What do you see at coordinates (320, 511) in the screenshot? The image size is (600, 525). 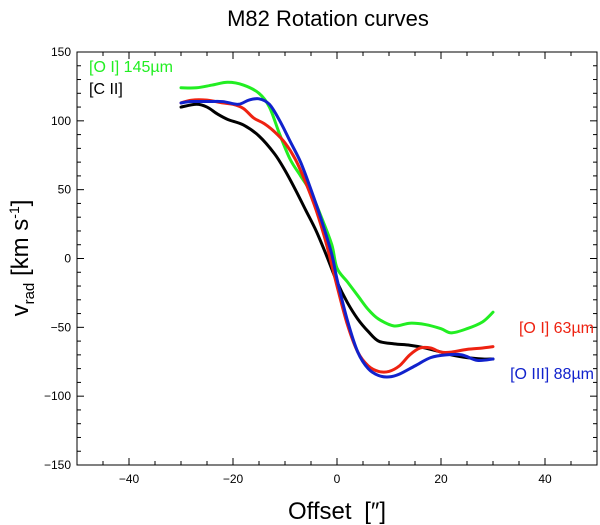 I see `x-axis-title-text: Offset` at bounding box center [320, 511].